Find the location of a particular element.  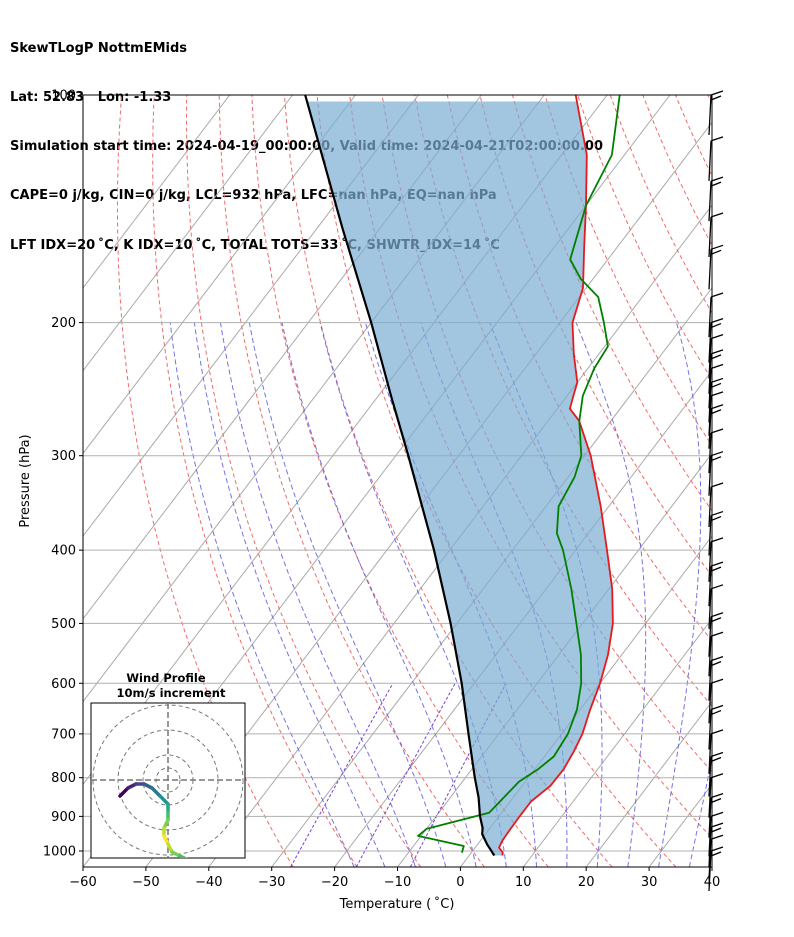

y-tick-label: 700 is located at coordinates (63, 734).